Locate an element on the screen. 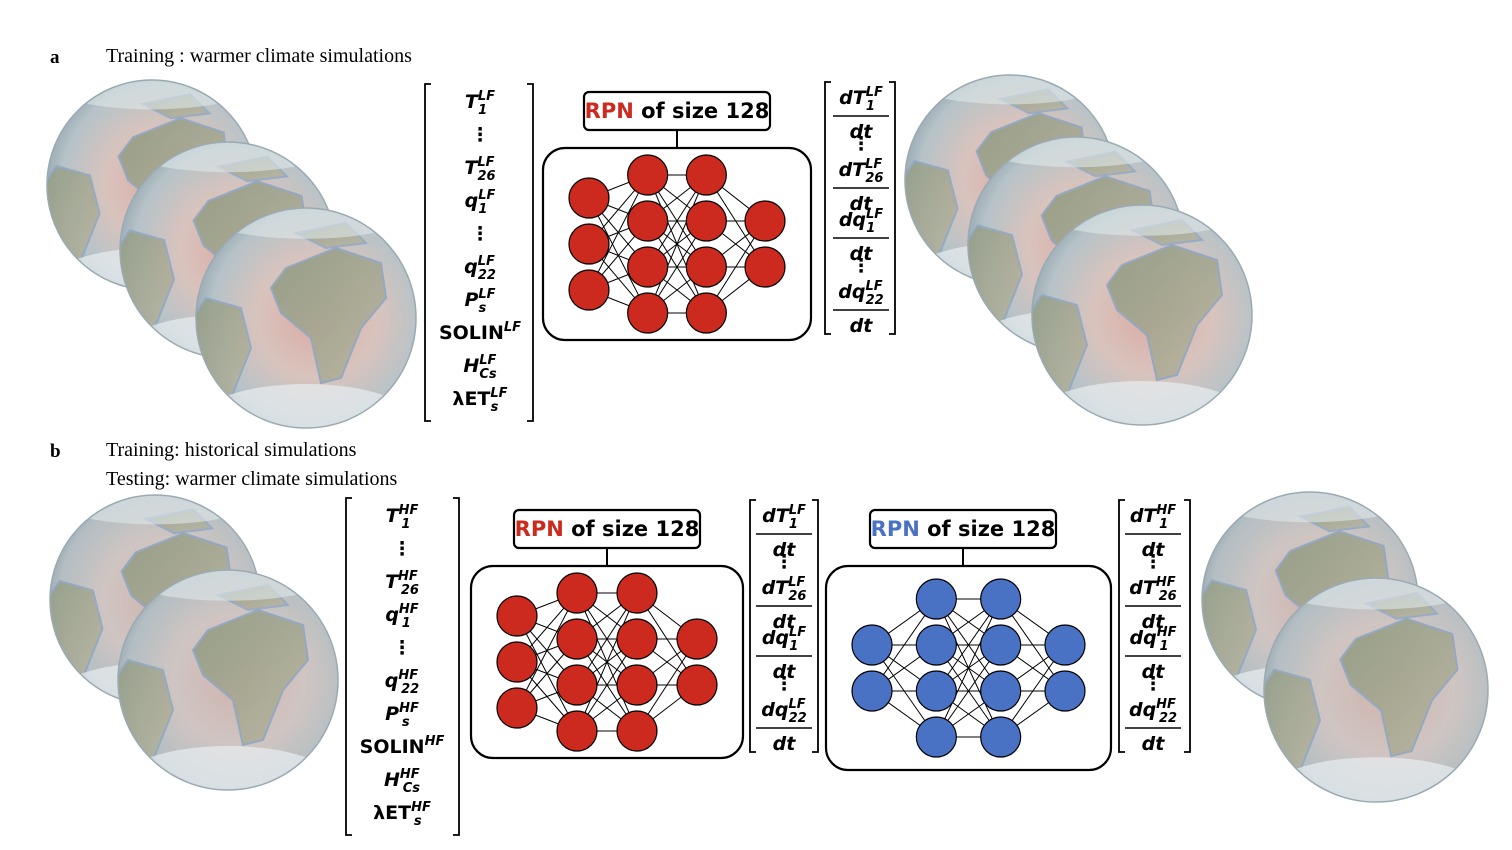 The width and height of the screenshot is (1512, 850). panel-b-mid-outputs-bracket-right is located at coordinates (815, 626).